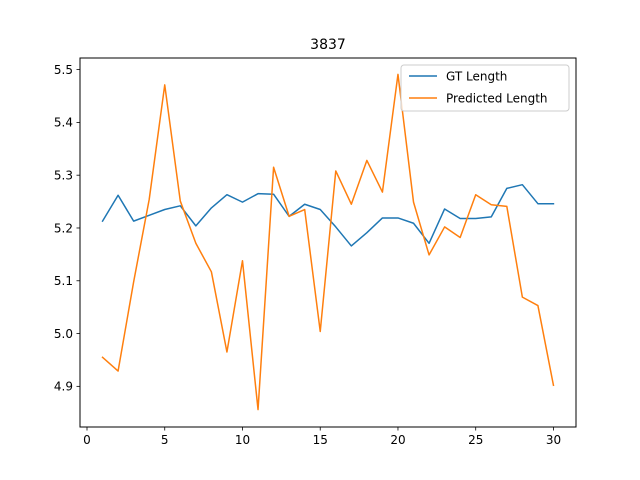 Image resolution: width=640 pixels, height=480 pixels. I want to click on y-axis: 4.9 5.0 5.1 5.2 5.3 5.4 5.5, so click(67, 228).